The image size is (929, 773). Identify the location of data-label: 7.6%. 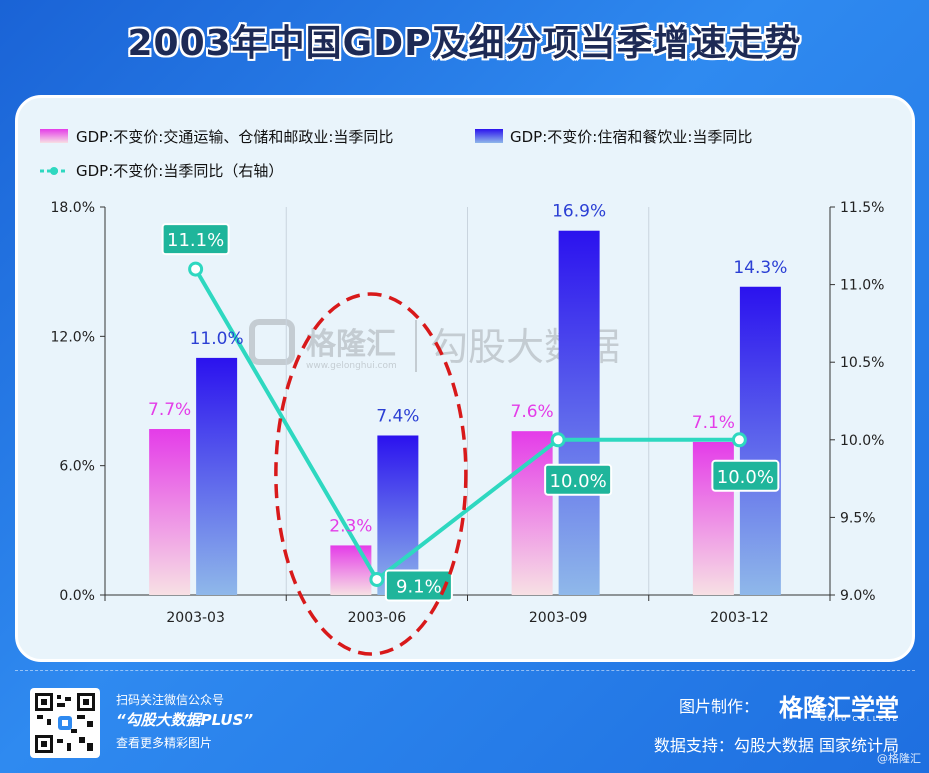
(532, 412).